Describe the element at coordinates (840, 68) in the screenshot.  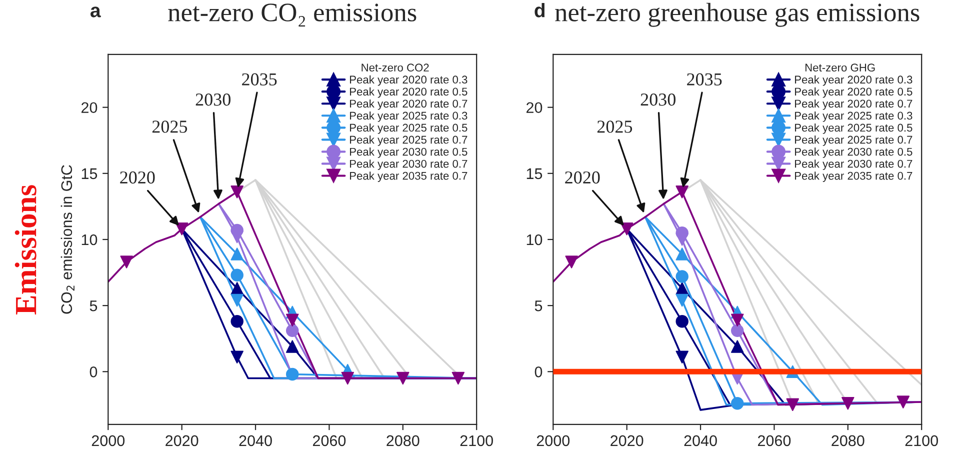
I see `legend-title: Net-zero GHG` at that location.